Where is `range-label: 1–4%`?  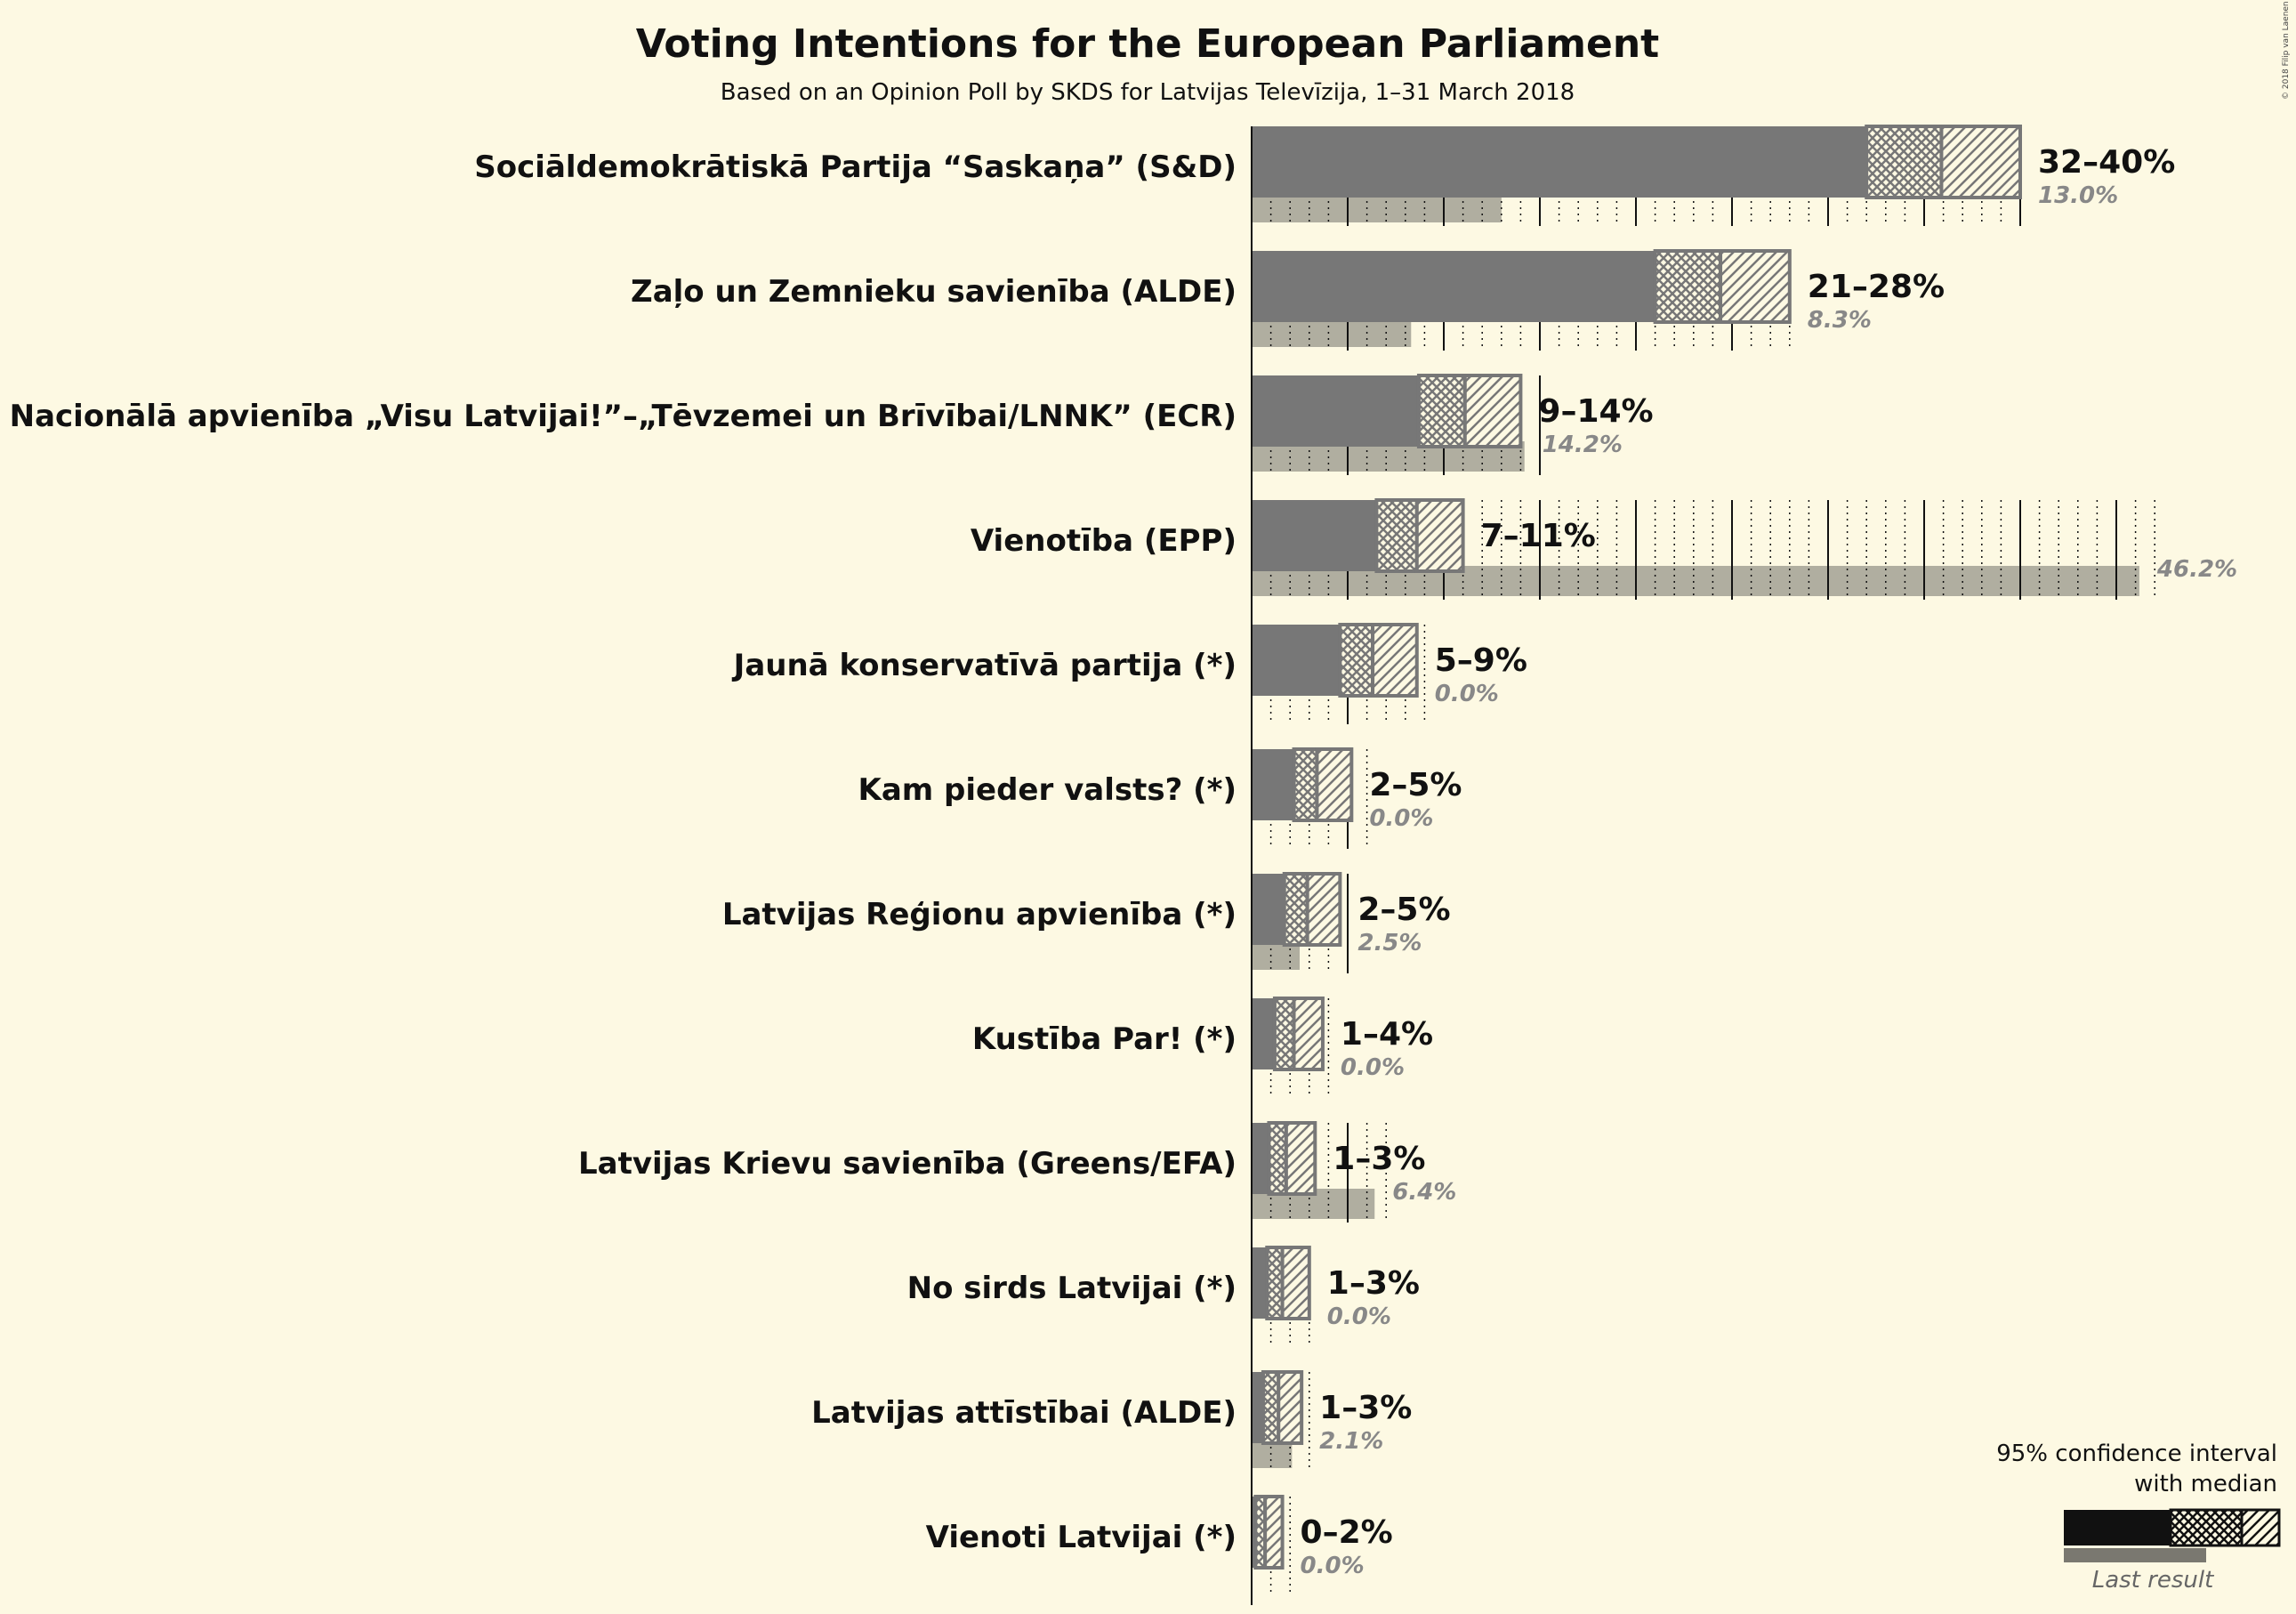 range-label: 1–4% is located at coordinates (1387, 1034).